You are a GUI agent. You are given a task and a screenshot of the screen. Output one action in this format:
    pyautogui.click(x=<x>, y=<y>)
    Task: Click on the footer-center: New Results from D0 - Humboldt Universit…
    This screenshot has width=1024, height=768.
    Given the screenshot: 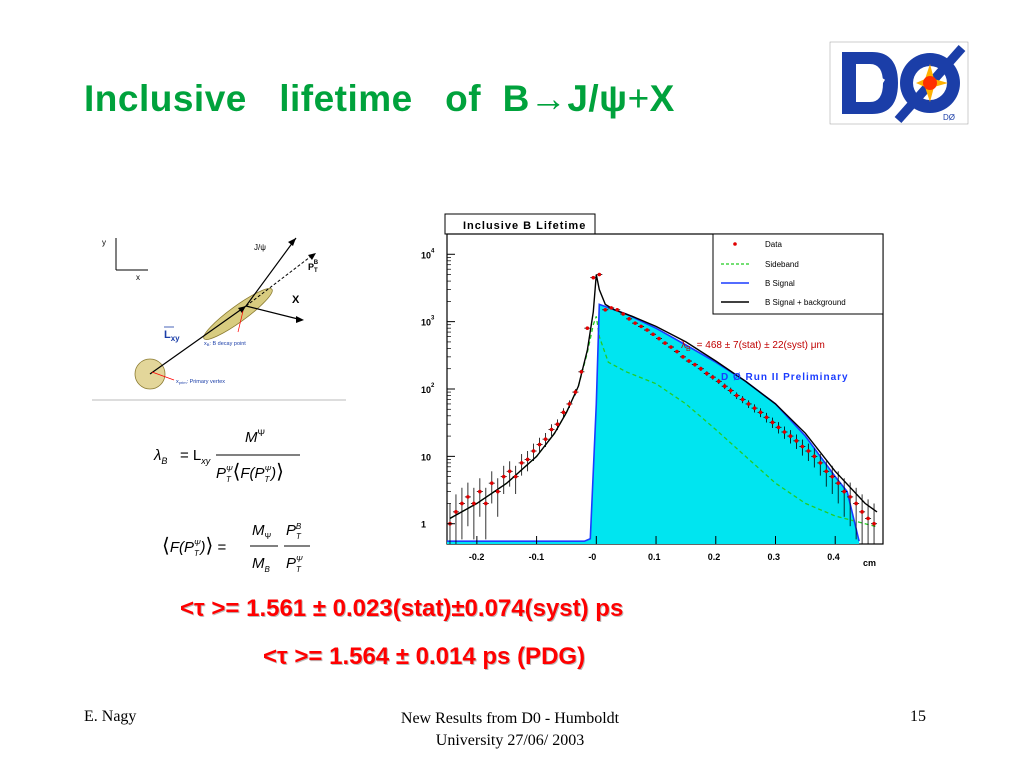 What is the action you would take?
    pyautogui.click(x=510, y=730)
    